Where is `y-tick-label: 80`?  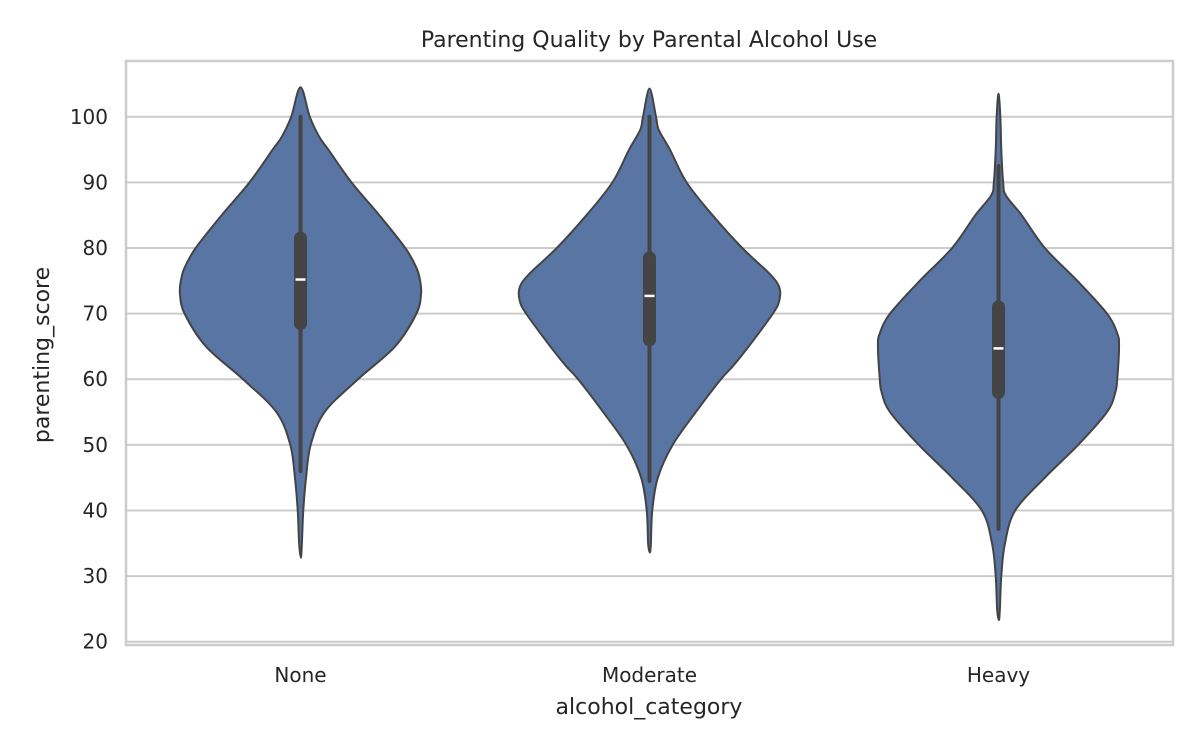
y-tick-label: 80 is located at coordinates (95, 248).